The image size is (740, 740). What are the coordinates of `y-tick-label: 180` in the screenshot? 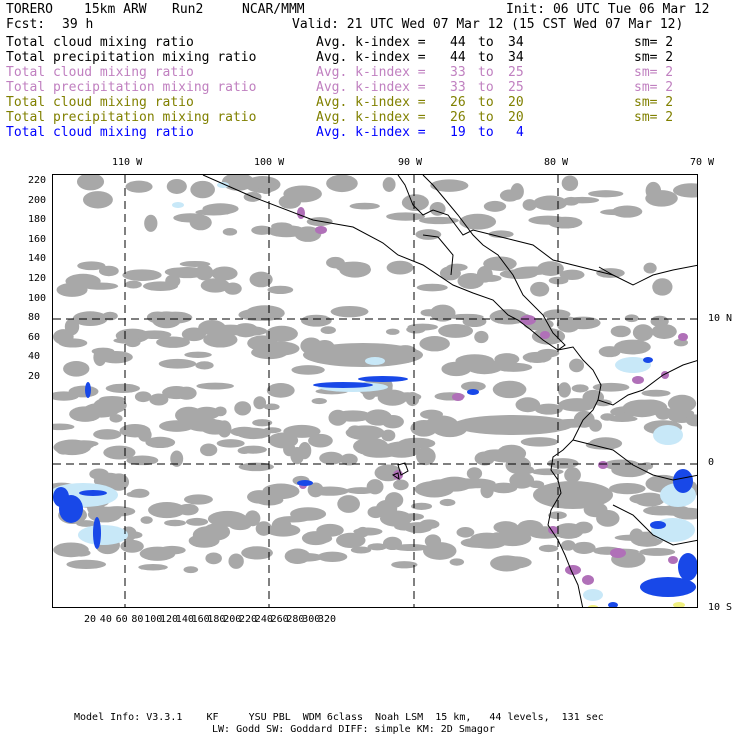 It's located at (37, 220).